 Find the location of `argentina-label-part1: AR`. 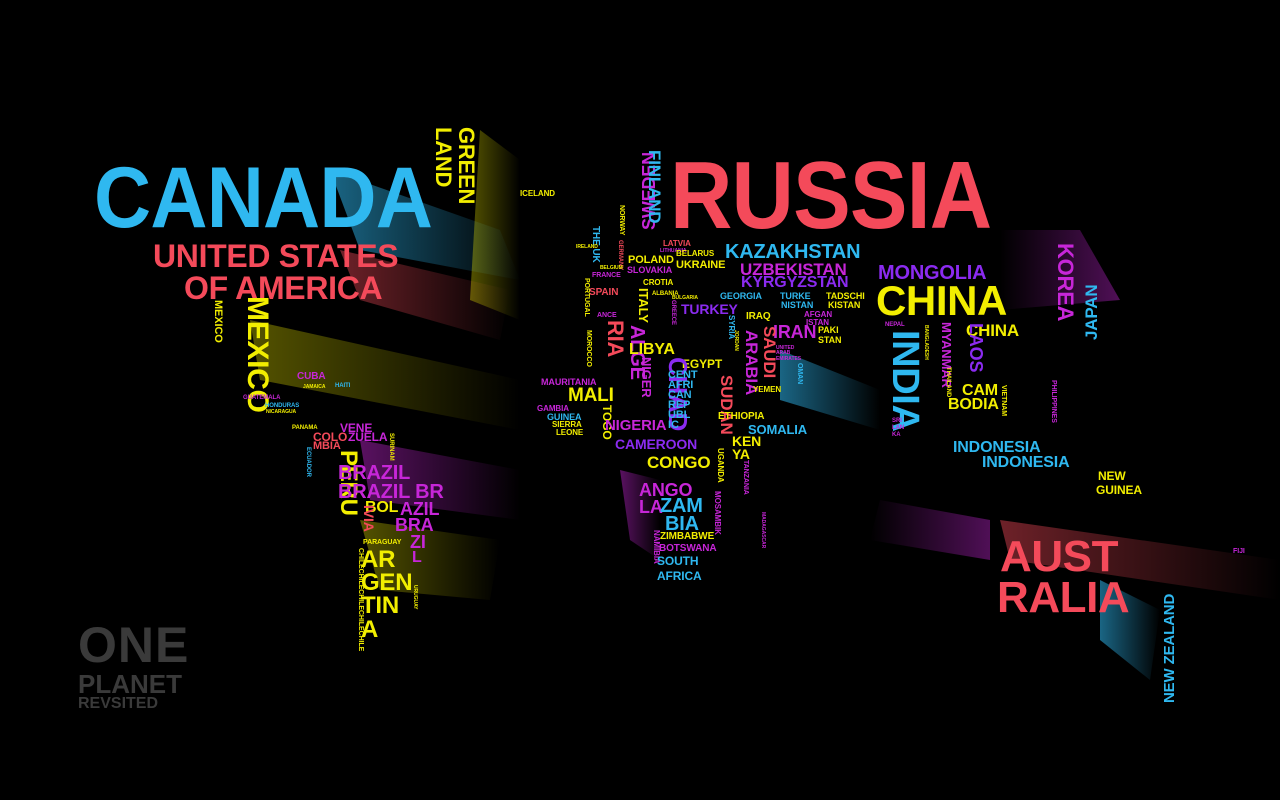

argentina-label-part1: AR is located at coordinates (378, 559).